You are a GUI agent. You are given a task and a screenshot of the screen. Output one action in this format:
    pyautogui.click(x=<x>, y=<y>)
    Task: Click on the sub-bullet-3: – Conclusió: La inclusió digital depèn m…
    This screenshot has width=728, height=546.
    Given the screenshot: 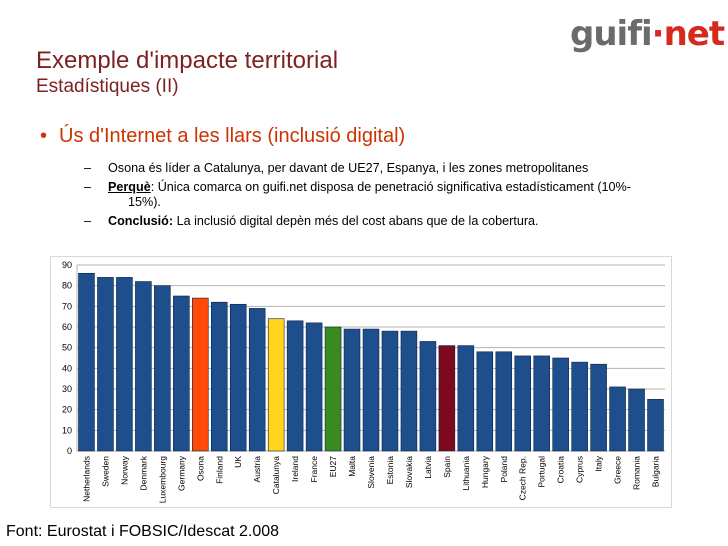 What is the action you would take?
    pyautogui.click(x=389, y=221)
    